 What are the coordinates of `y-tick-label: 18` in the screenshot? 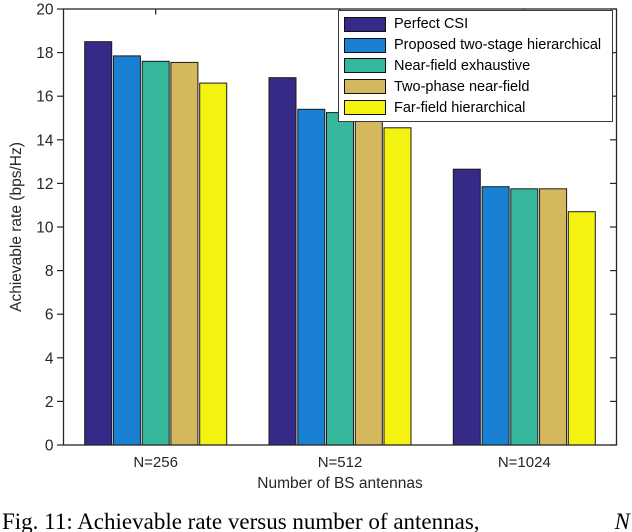 It's located at (44, 53).